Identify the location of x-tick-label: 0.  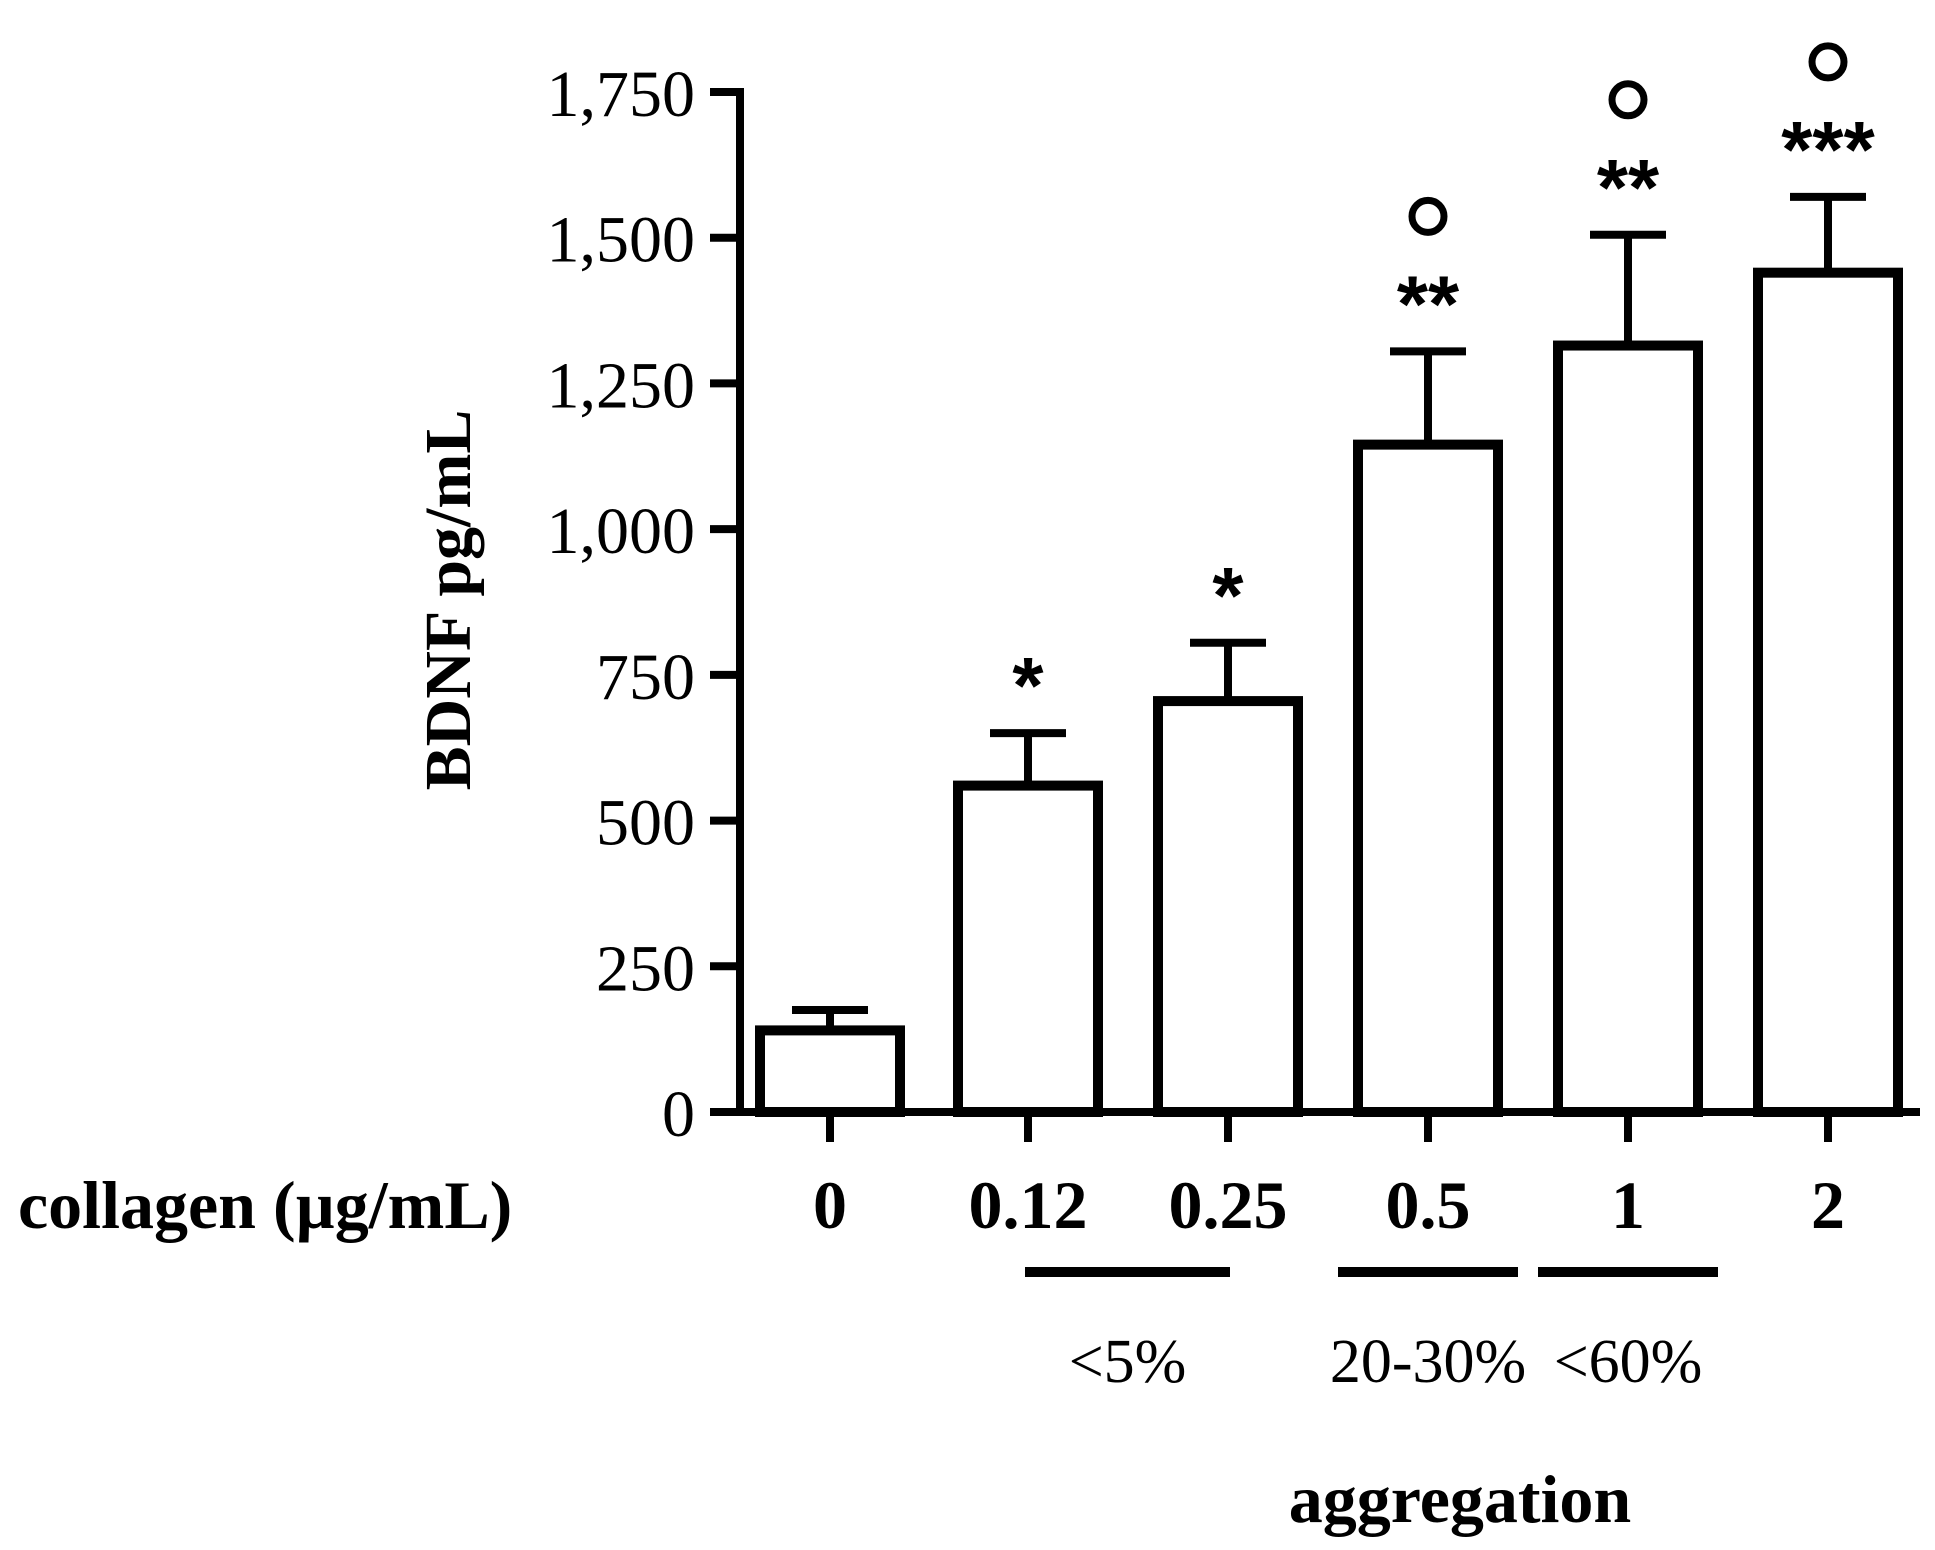
(830, 1205).